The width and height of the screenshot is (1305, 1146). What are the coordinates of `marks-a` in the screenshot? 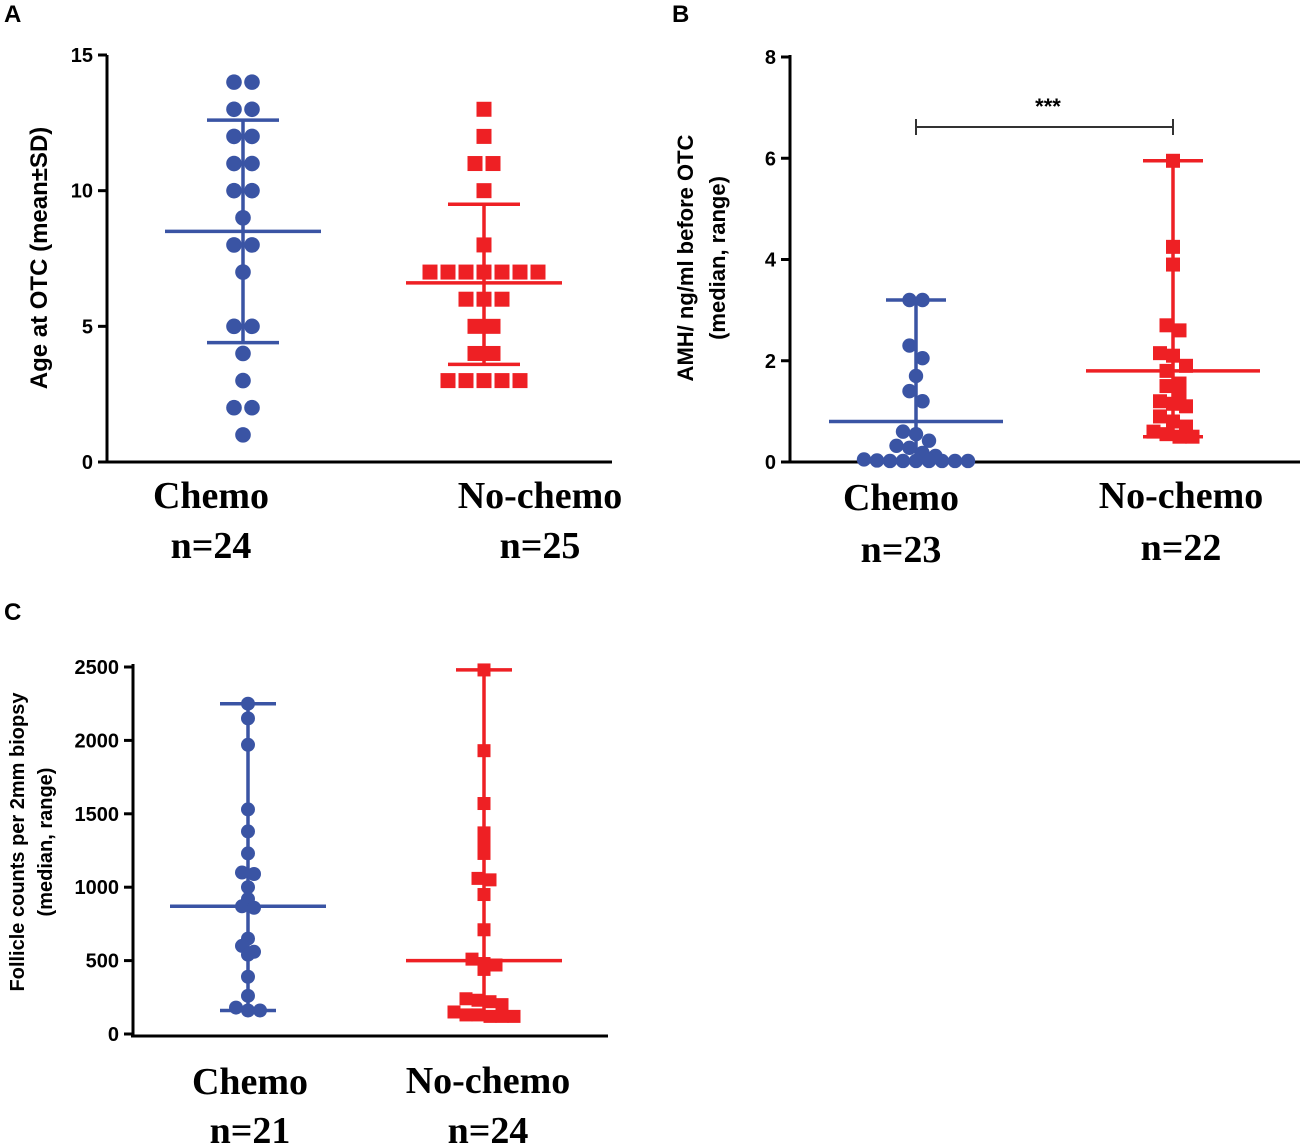 It's located at (363, 258).